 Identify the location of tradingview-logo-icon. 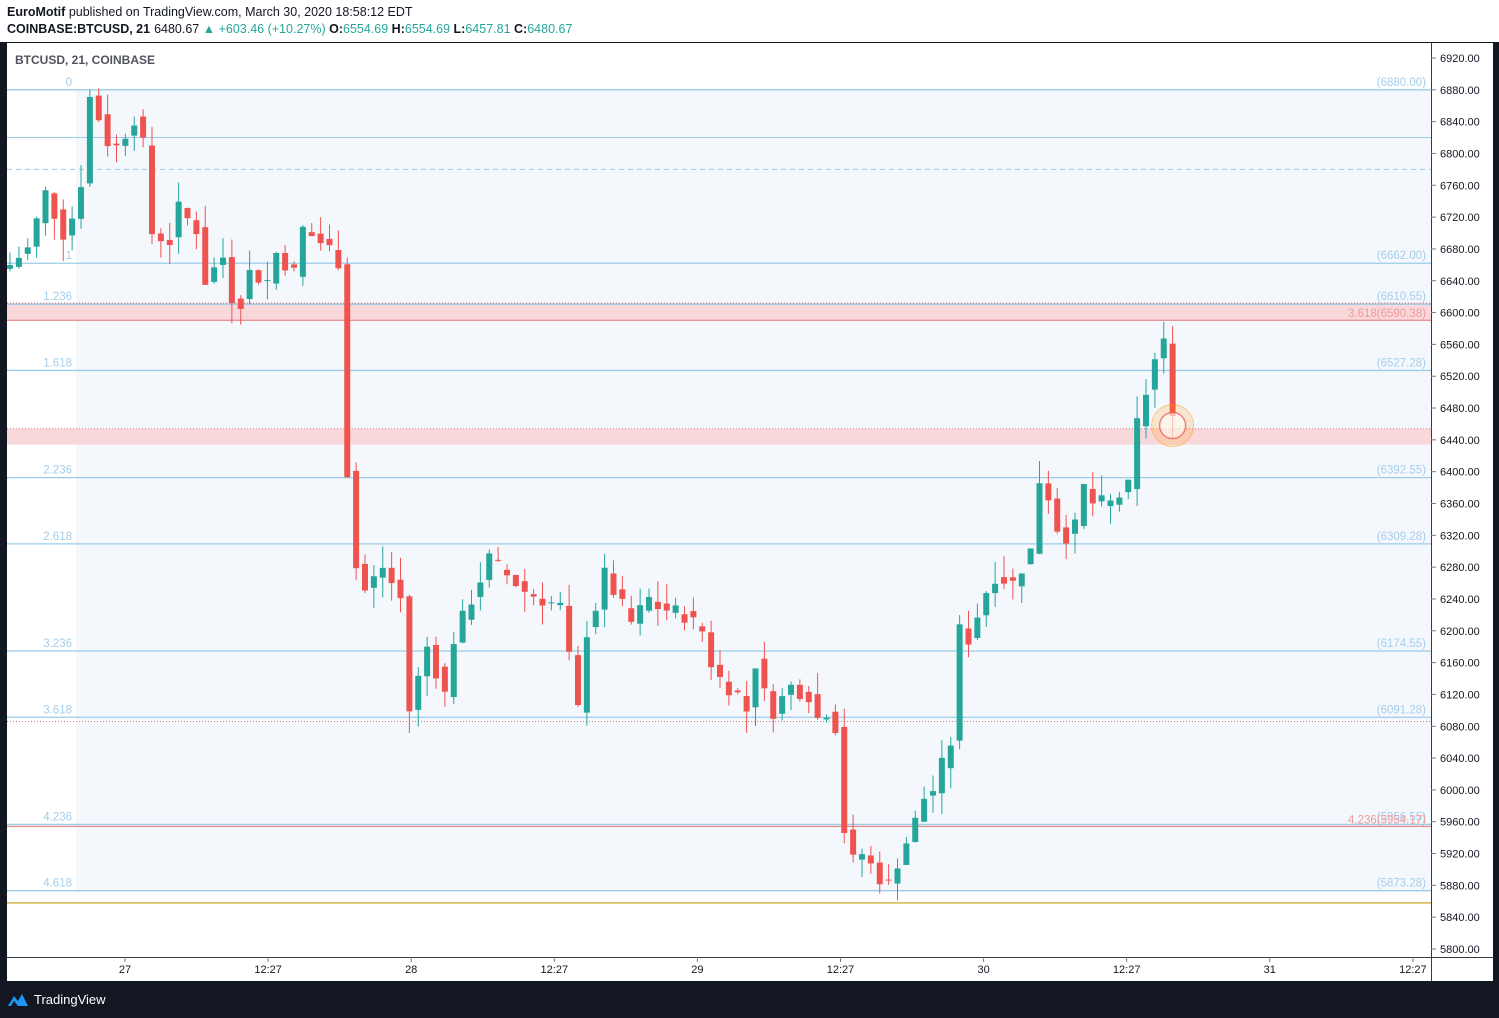
(18, 999).